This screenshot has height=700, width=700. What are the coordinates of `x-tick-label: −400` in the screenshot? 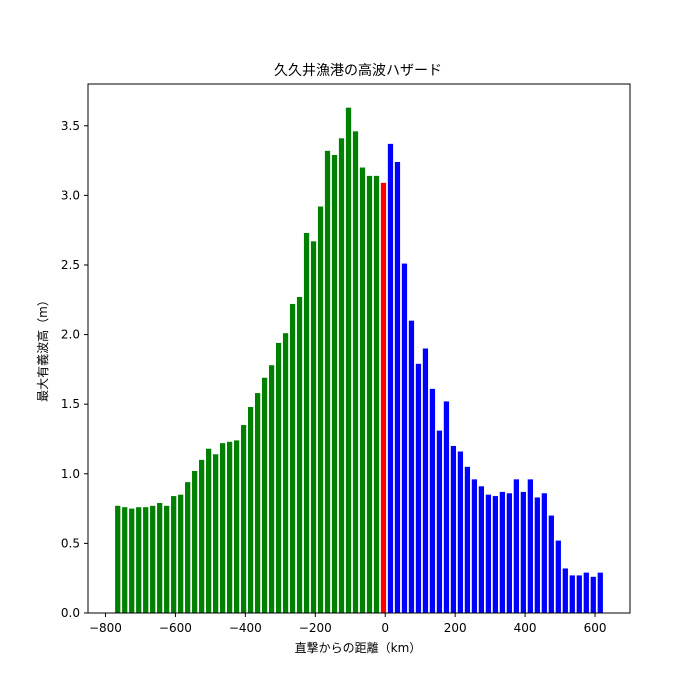 It's located at (245, 628).